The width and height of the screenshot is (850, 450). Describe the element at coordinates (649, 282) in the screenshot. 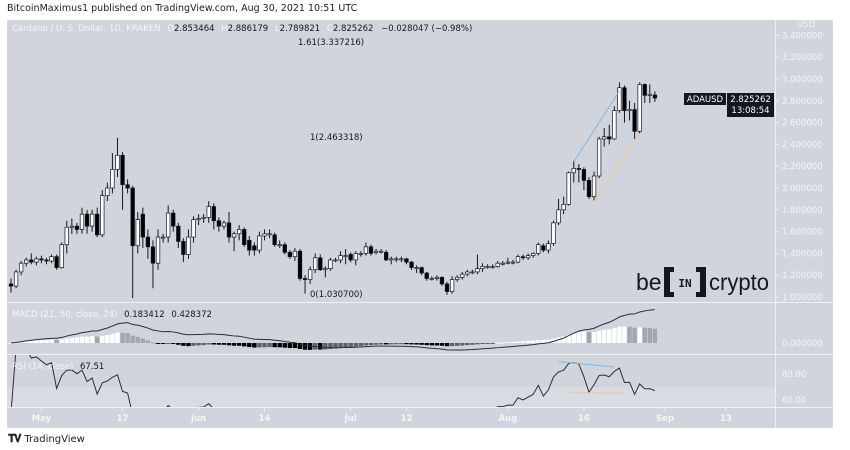

I see `logo-be: be` at that location.